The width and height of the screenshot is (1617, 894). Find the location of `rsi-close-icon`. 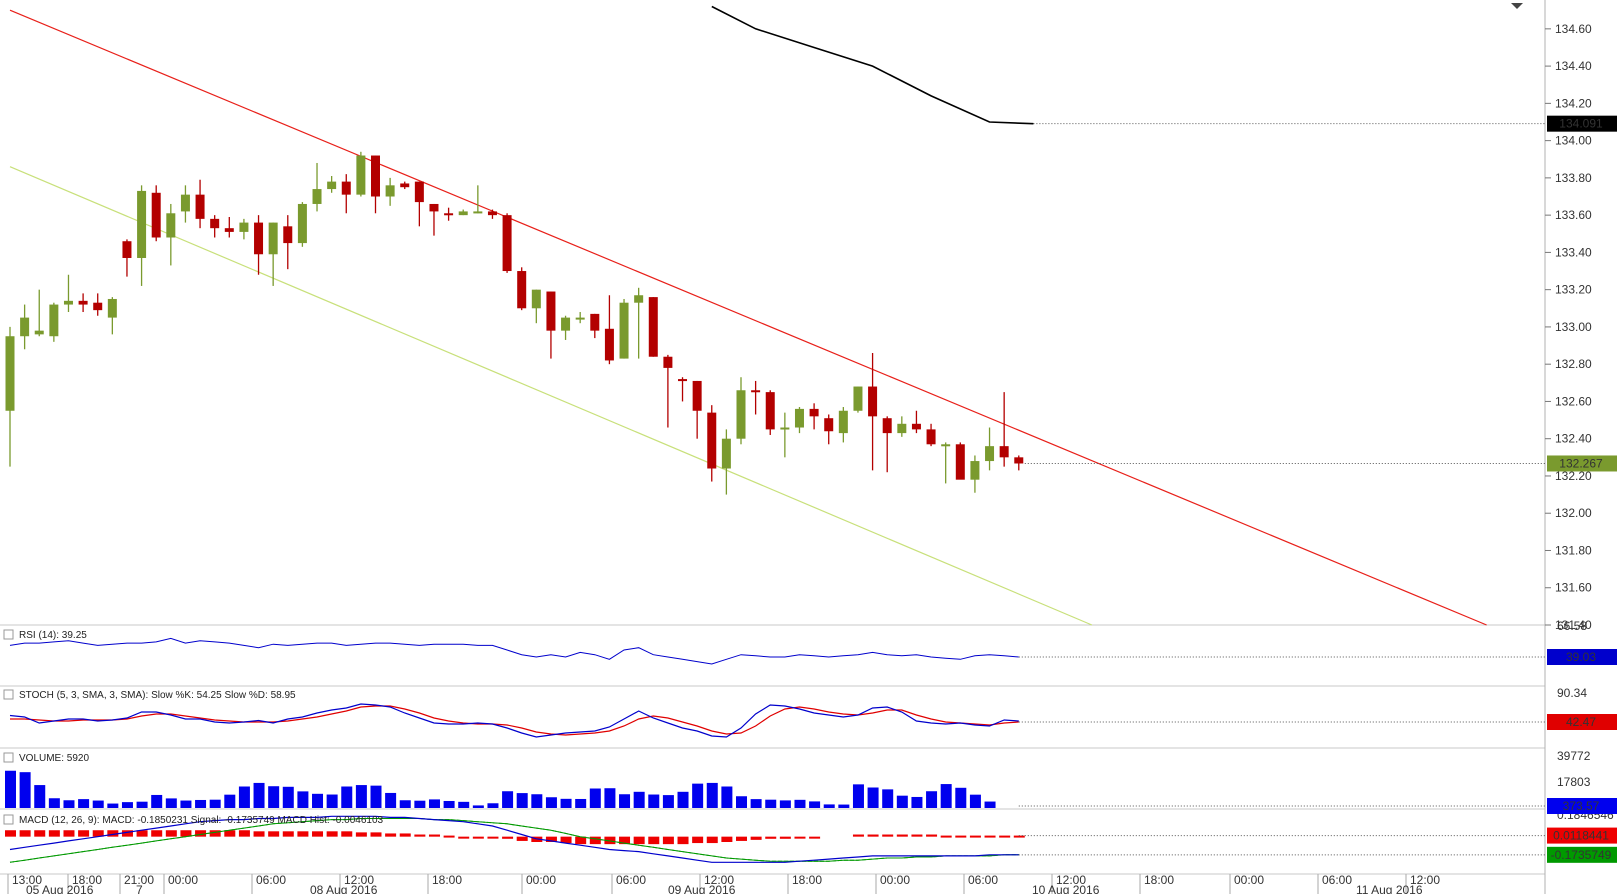

rsi-close-icon is located at coordinates (8, 634).